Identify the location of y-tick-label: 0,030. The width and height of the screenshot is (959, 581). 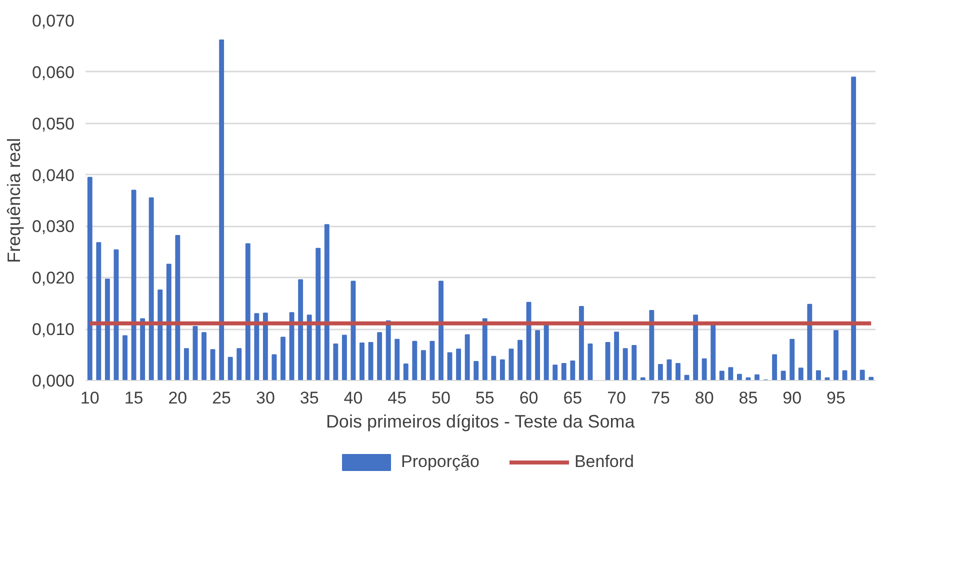
(53, 226).